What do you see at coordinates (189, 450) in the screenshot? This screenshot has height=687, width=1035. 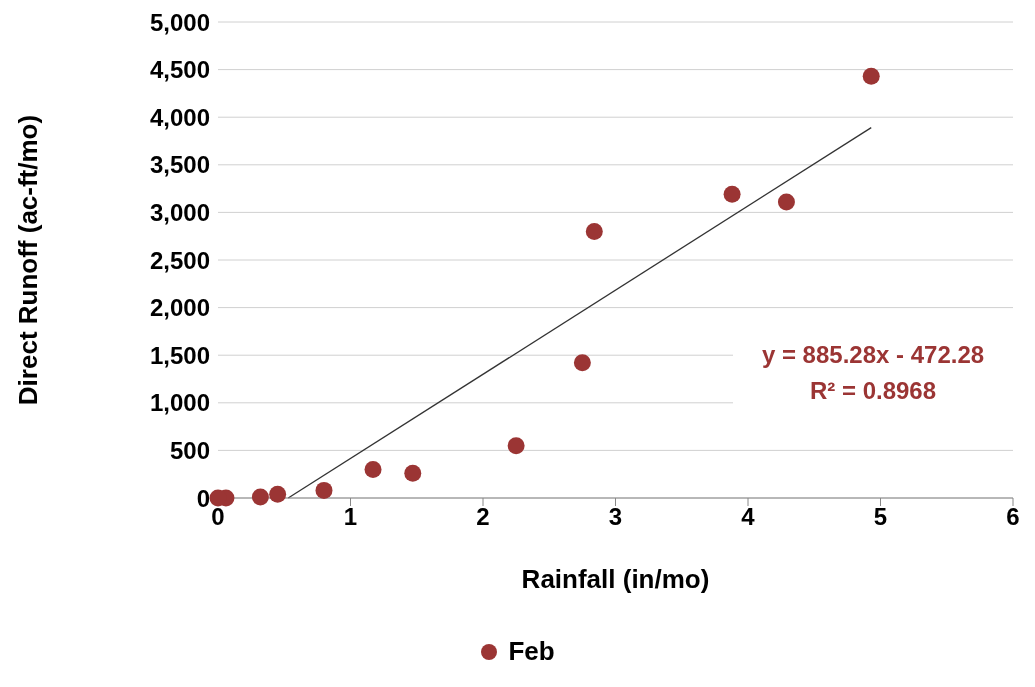 I see `y-tick-label: 500` at bounding box center [189, 450].